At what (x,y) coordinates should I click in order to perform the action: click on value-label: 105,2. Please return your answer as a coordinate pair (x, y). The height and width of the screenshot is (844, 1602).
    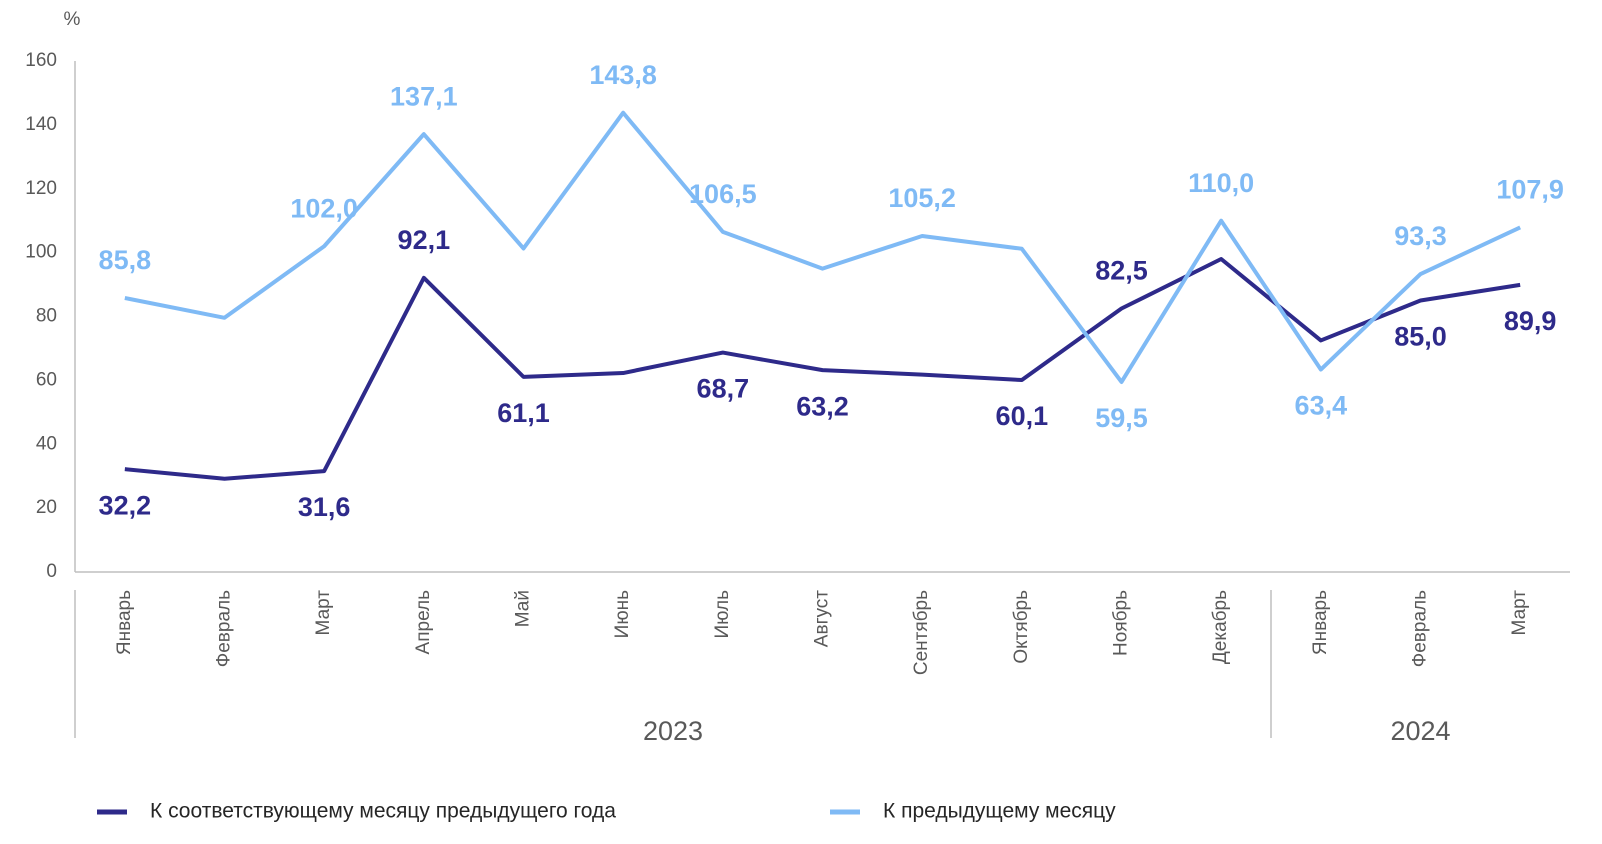
    Looking at the image, I should click on (922, 198).